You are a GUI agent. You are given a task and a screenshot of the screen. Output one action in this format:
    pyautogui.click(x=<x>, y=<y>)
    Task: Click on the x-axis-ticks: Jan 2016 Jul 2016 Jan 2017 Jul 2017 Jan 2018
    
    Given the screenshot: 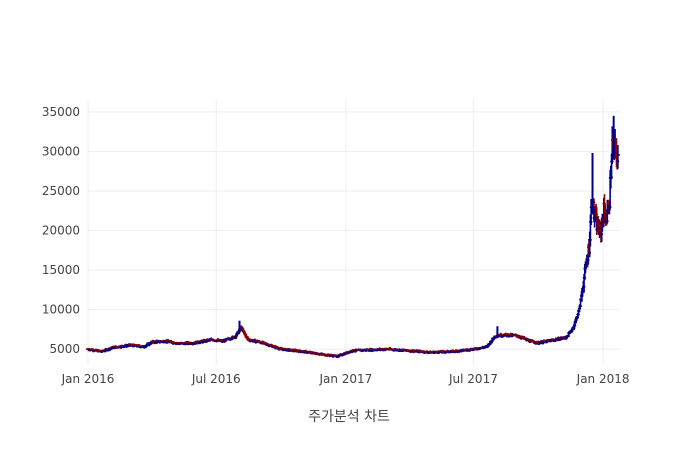 What is the action you would take?
    pyautogui.click(x=345, y=379)
    